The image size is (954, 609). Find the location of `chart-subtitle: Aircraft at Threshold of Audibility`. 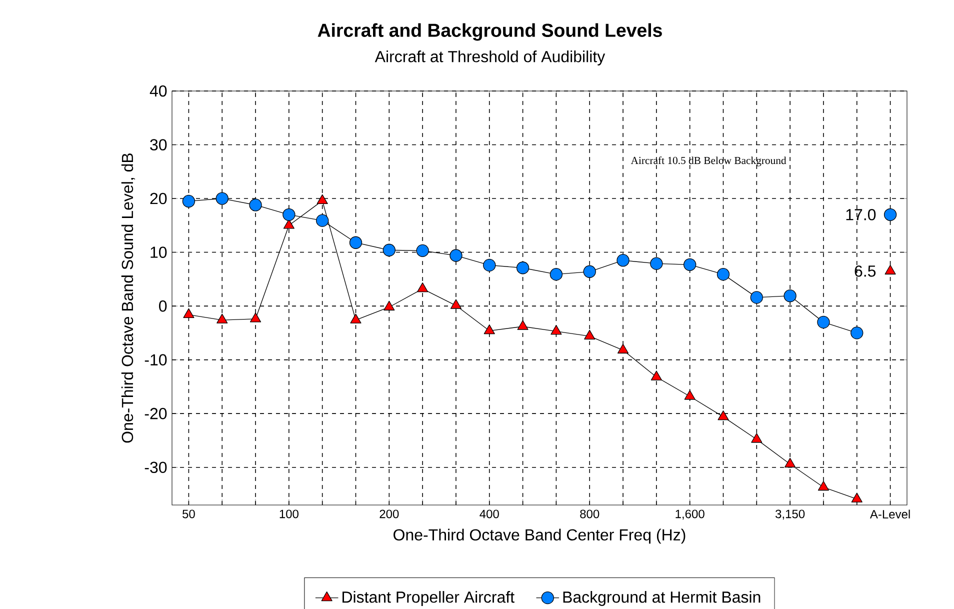

chart-subtitle: Aircraft at Threshold of Audibility is located at coordinates (490, 58).